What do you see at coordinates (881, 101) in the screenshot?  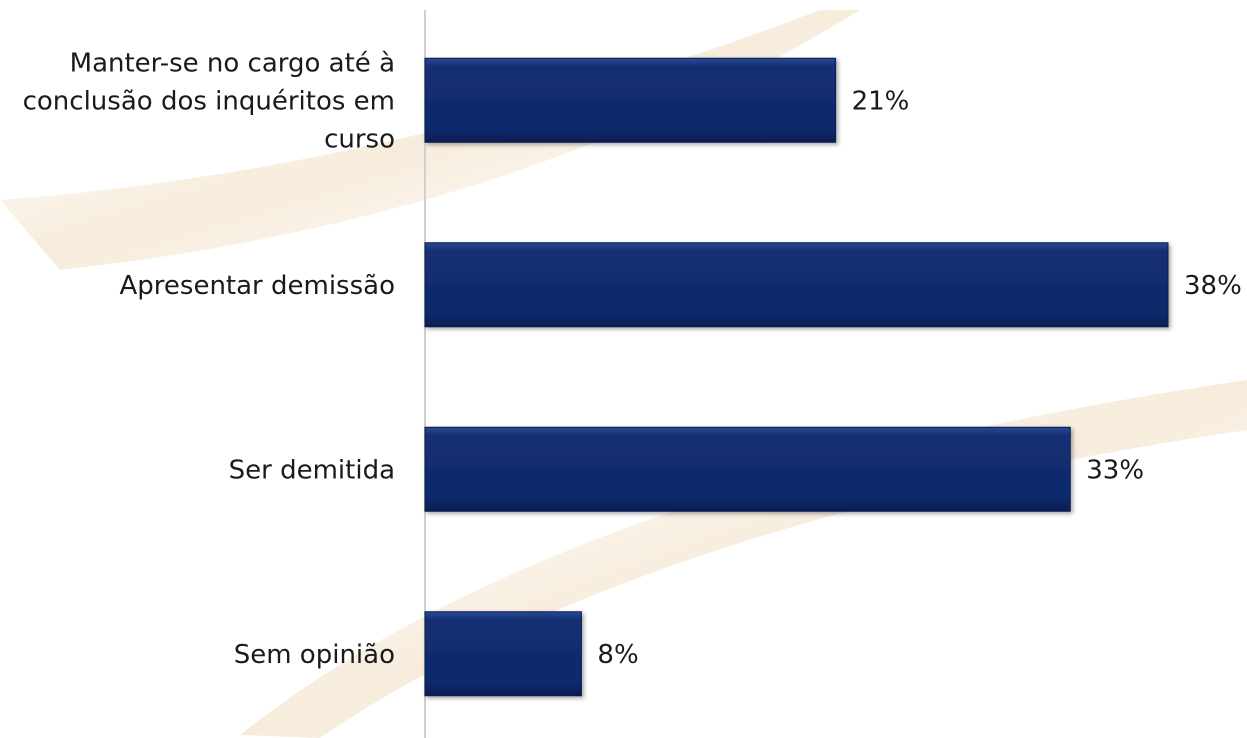 I see `value-label-0: 21%` at bounding box center [881, 101].